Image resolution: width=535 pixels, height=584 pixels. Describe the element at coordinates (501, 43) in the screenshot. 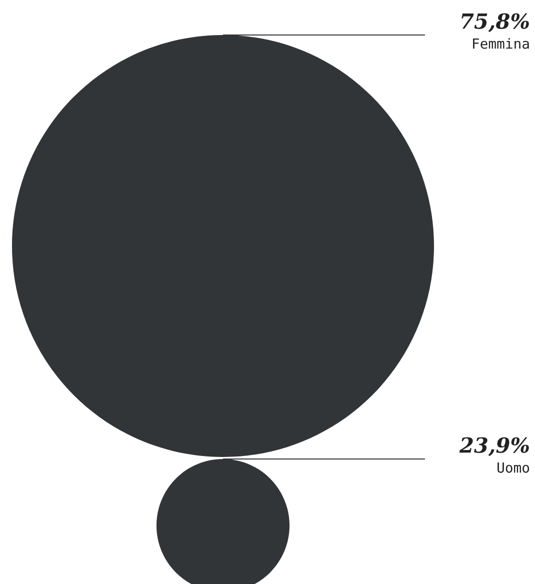

I see `category-label: Femmina` at that location.